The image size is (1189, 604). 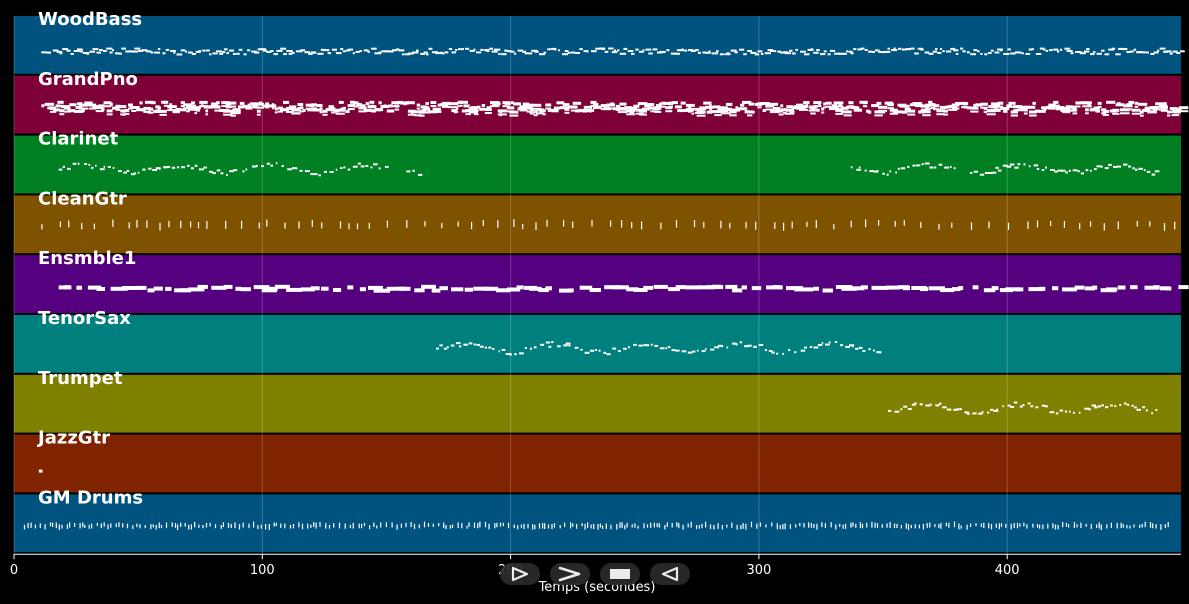 I want to click on track-lane, so click(x=597, y=164).